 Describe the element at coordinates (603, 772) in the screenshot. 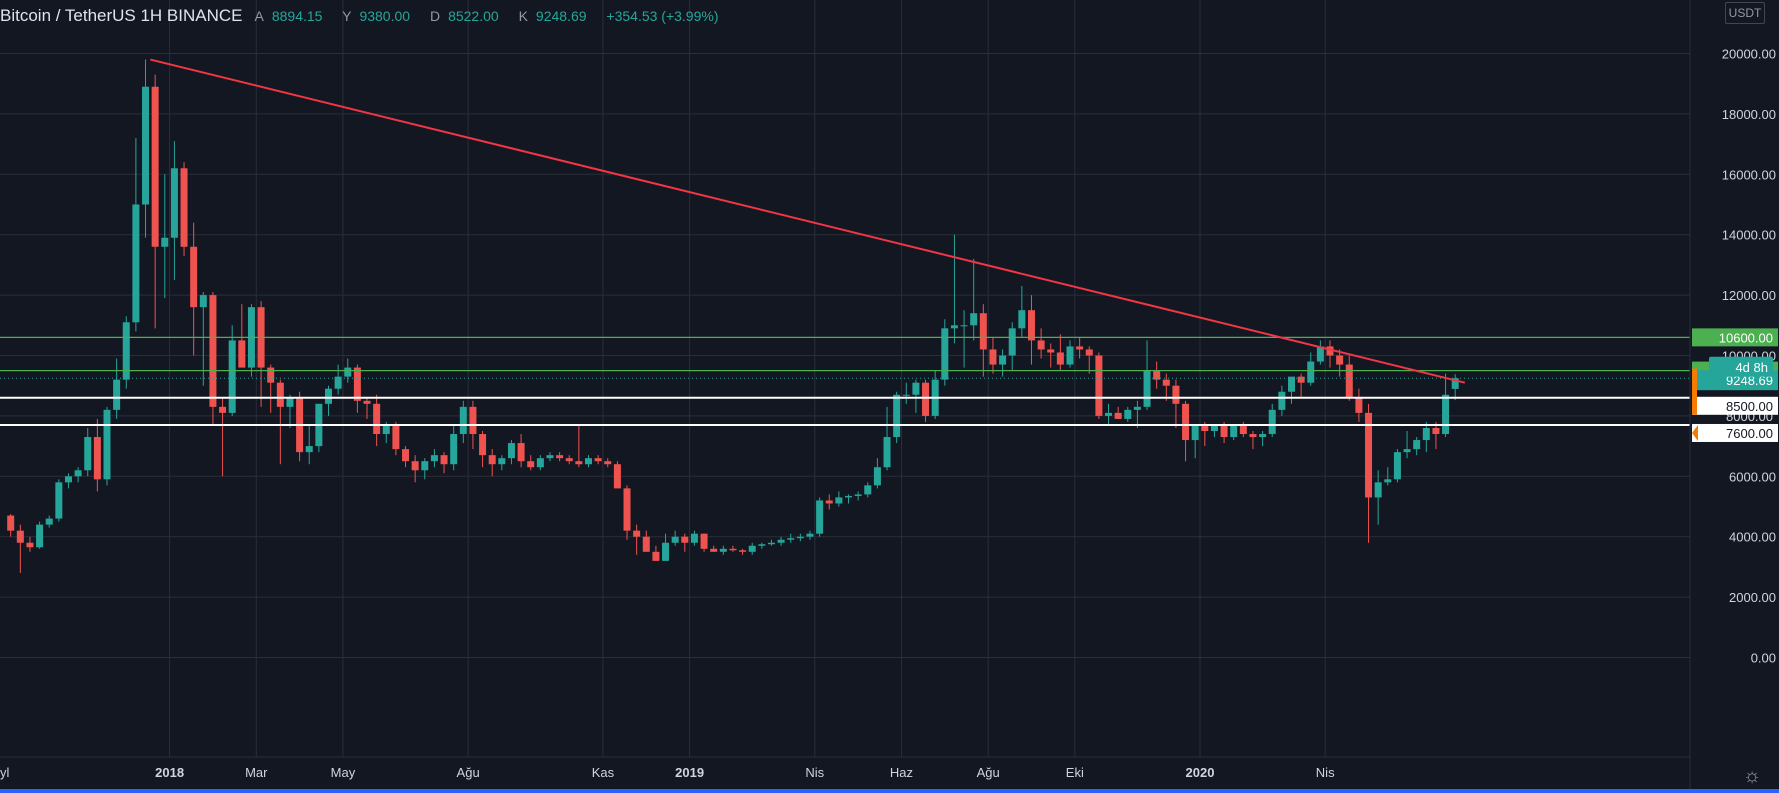

I see `x-tick-label: Kas` at that location.